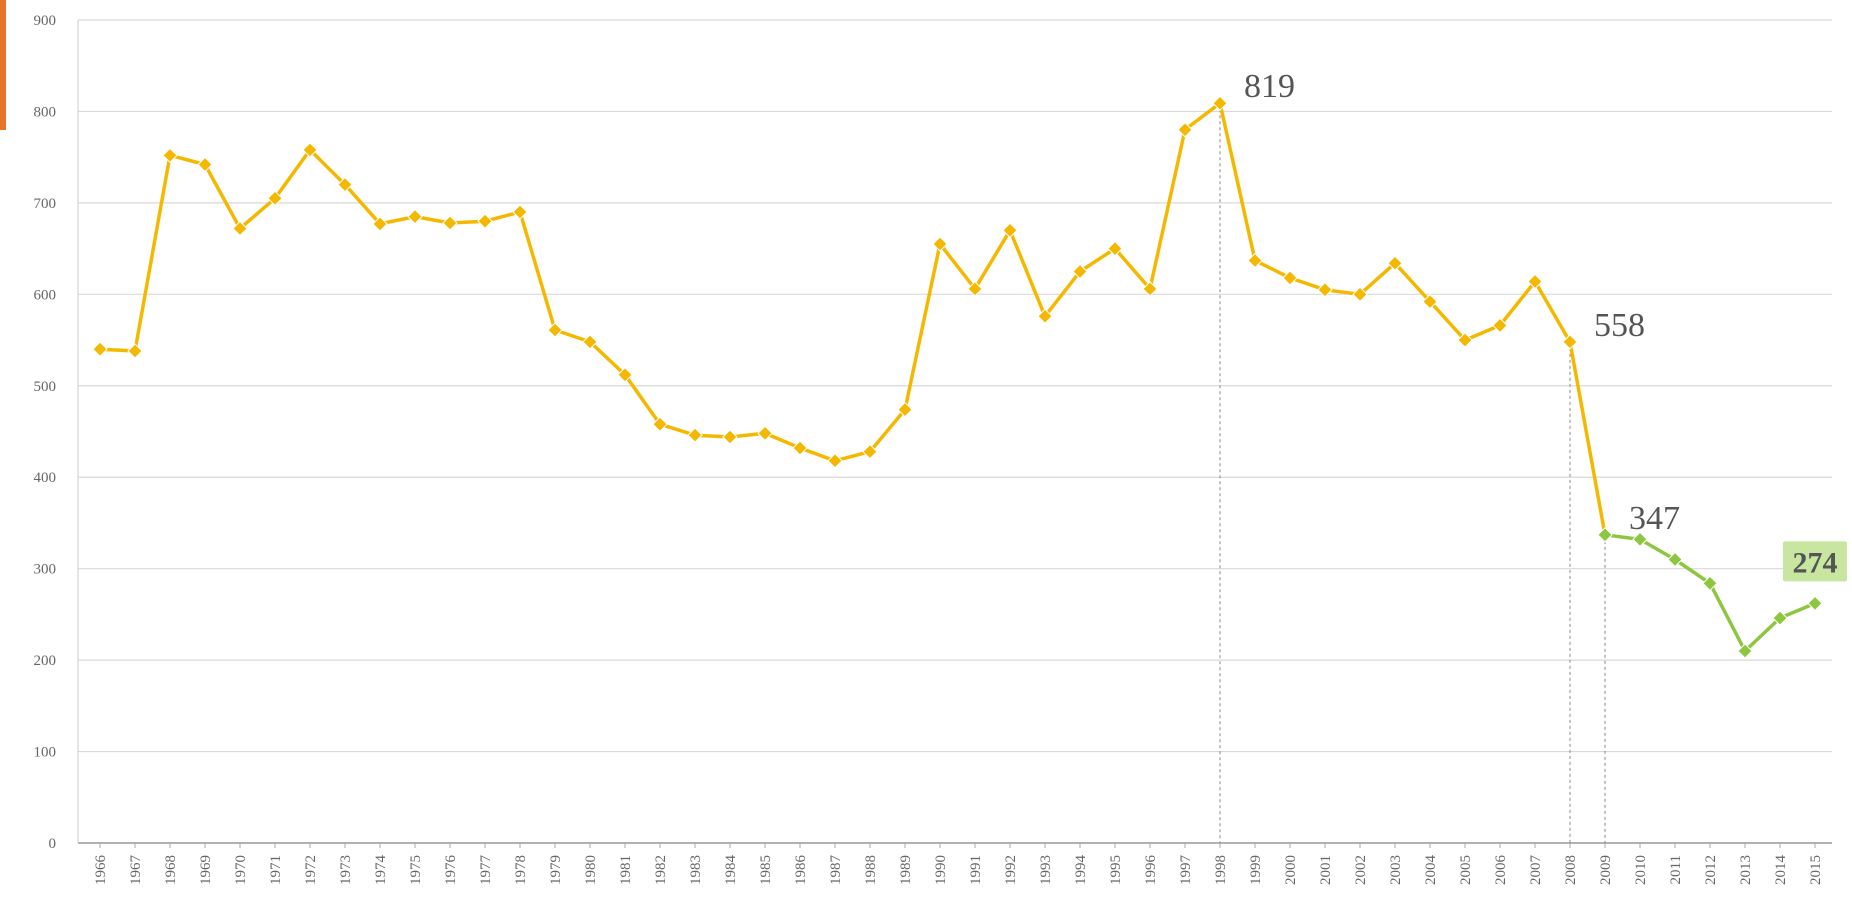  I want to click on y-tick-label: 400, so click(45, 478).